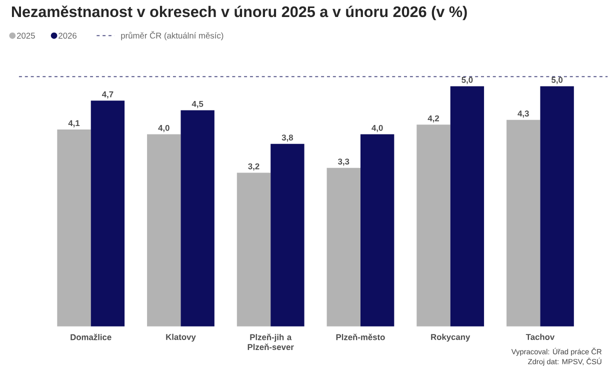 The image size is (609, 368). What do you see at coordinates (26, 35) in the screenshot?
I see `legend-label: 2025` at bounding box center [26, 35].